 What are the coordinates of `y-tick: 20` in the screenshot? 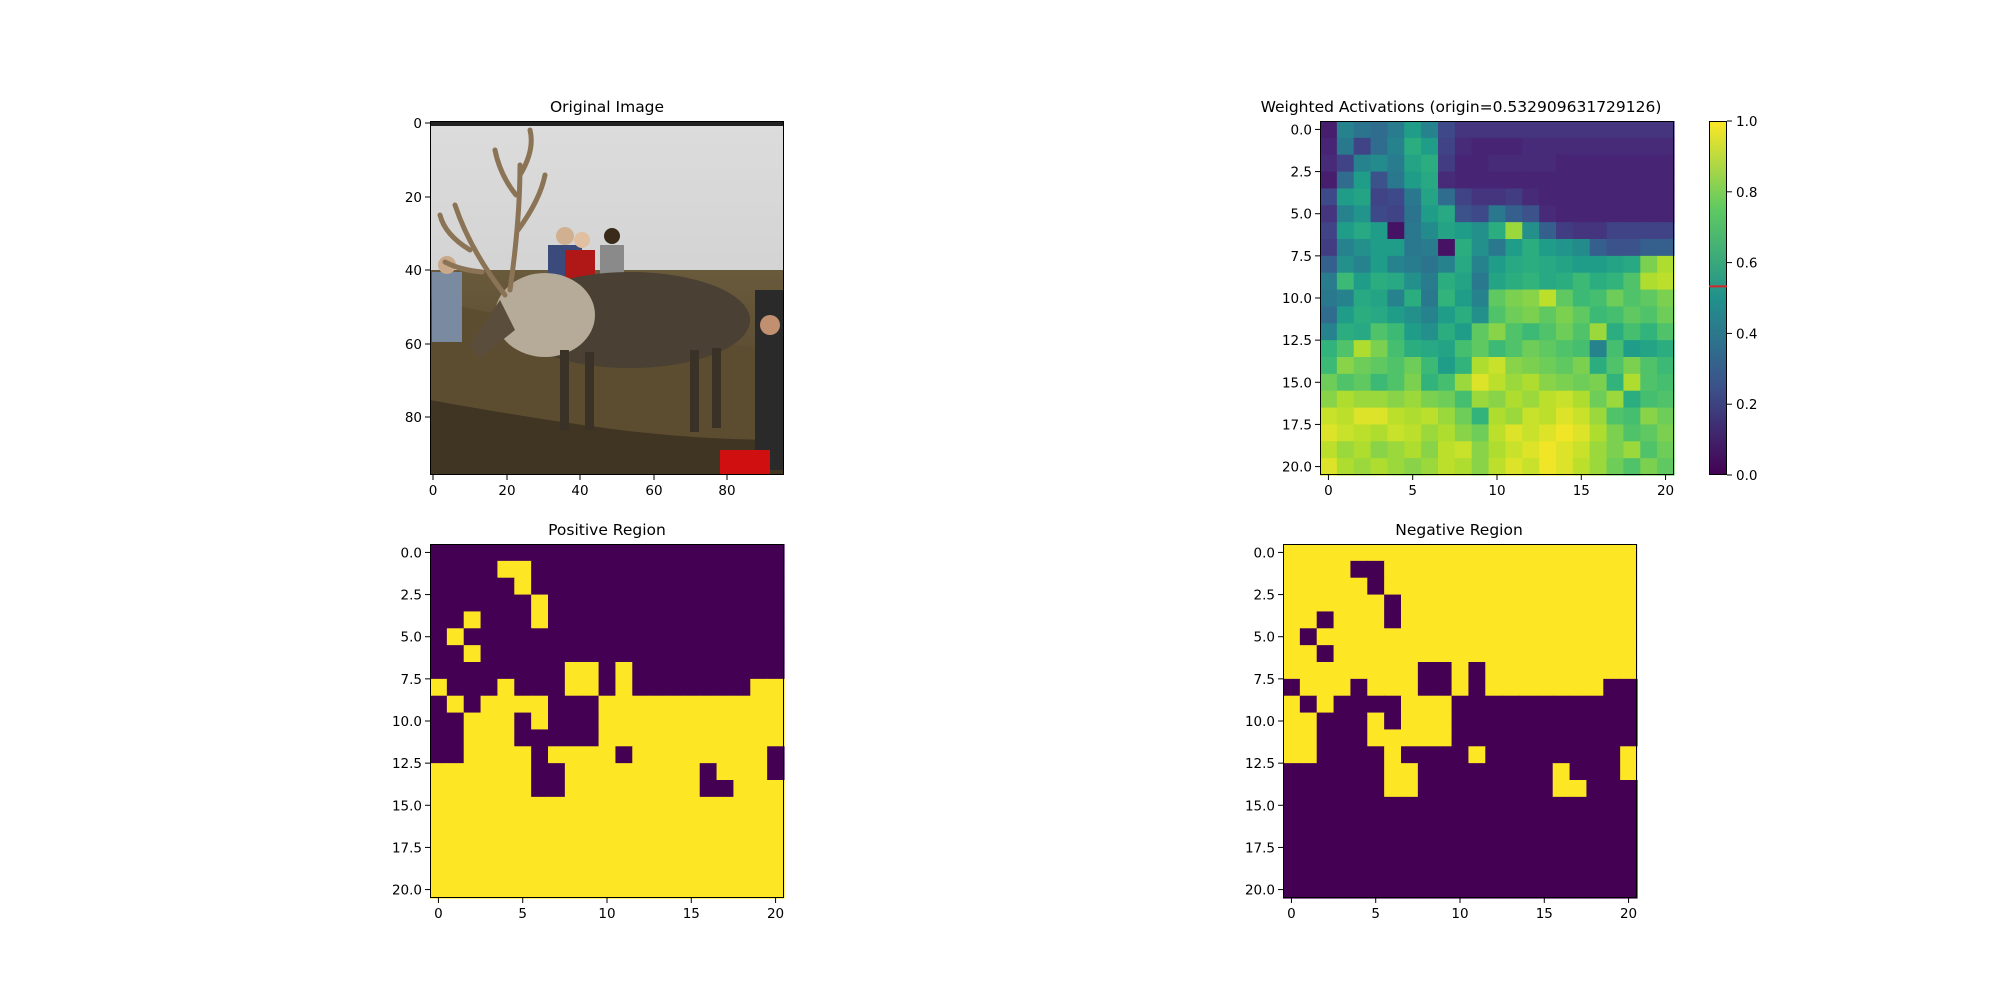 It's located at (417, 198).